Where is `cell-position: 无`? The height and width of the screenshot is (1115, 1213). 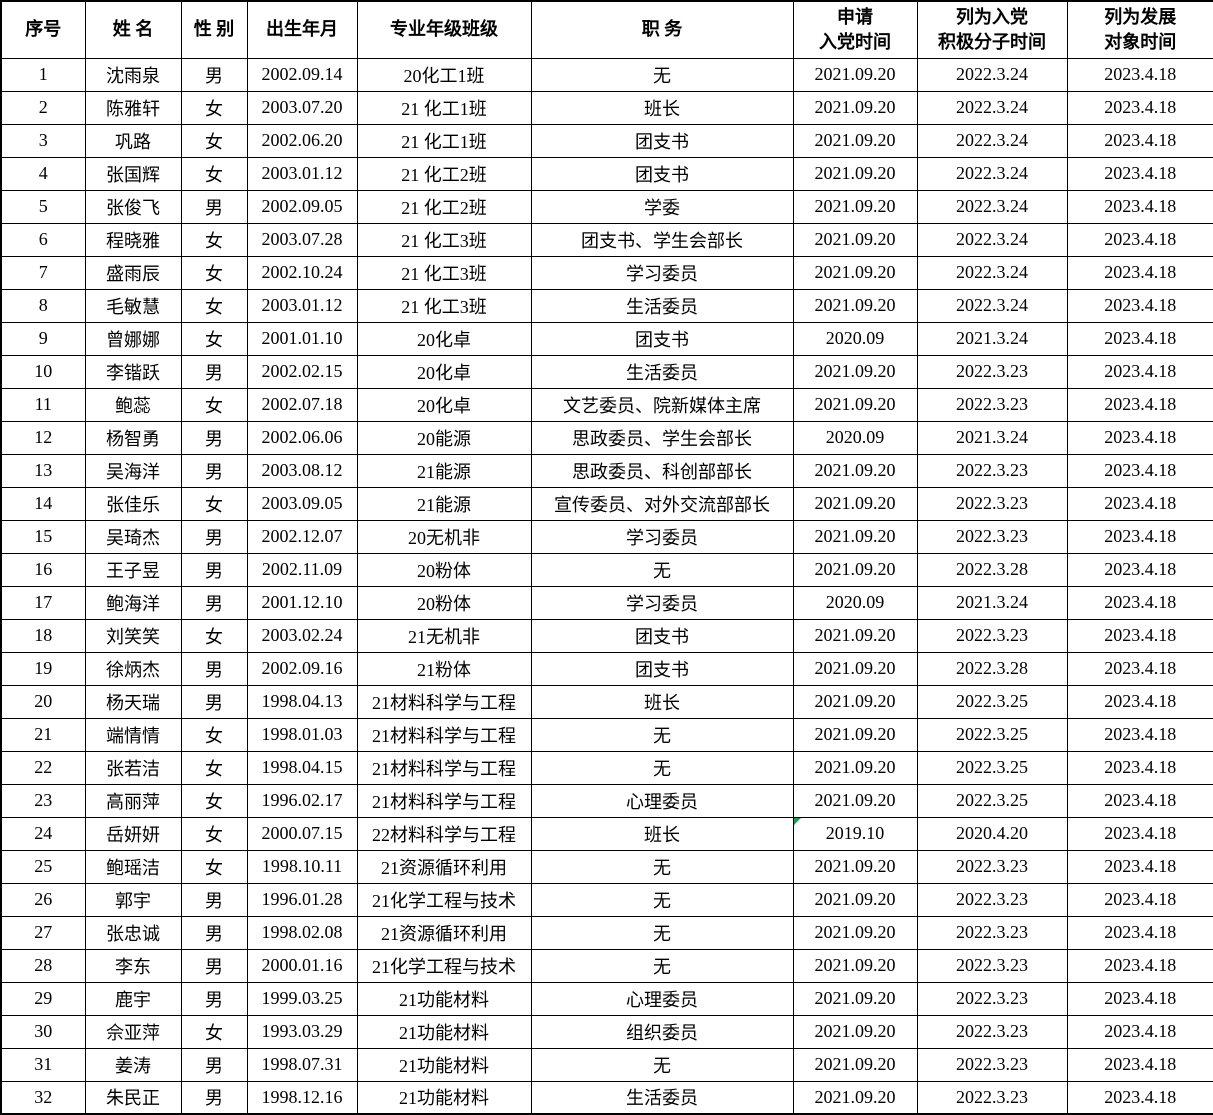
cell-position: 无 is located at coordinates (662, 932).